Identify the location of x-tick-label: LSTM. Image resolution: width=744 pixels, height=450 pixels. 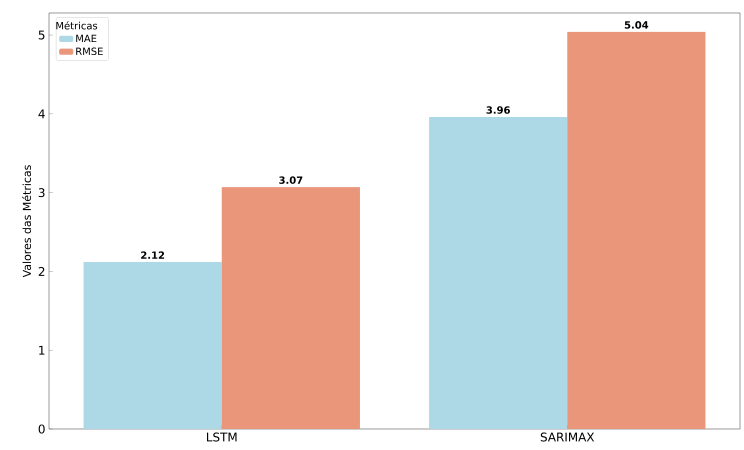
(221, 437).